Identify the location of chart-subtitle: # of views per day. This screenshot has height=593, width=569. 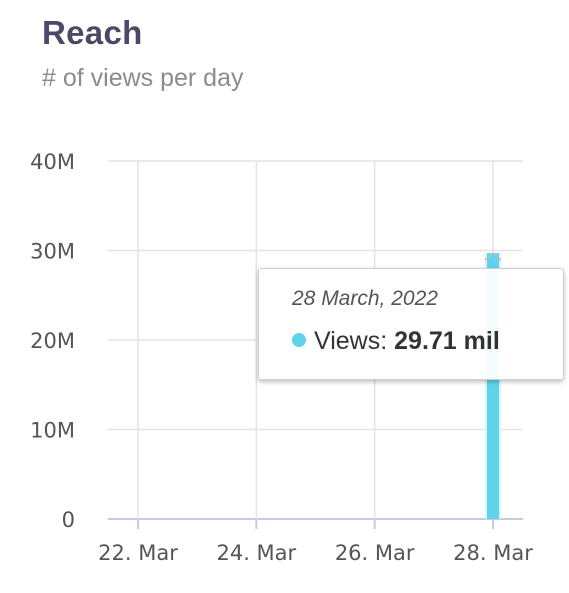
(143, 78).